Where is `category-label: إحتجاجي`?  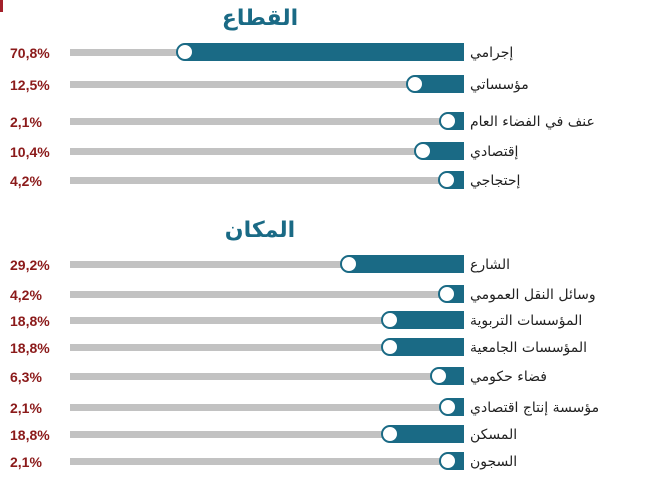 category-label: إحتجاجي is located at coordinates (495, 181).